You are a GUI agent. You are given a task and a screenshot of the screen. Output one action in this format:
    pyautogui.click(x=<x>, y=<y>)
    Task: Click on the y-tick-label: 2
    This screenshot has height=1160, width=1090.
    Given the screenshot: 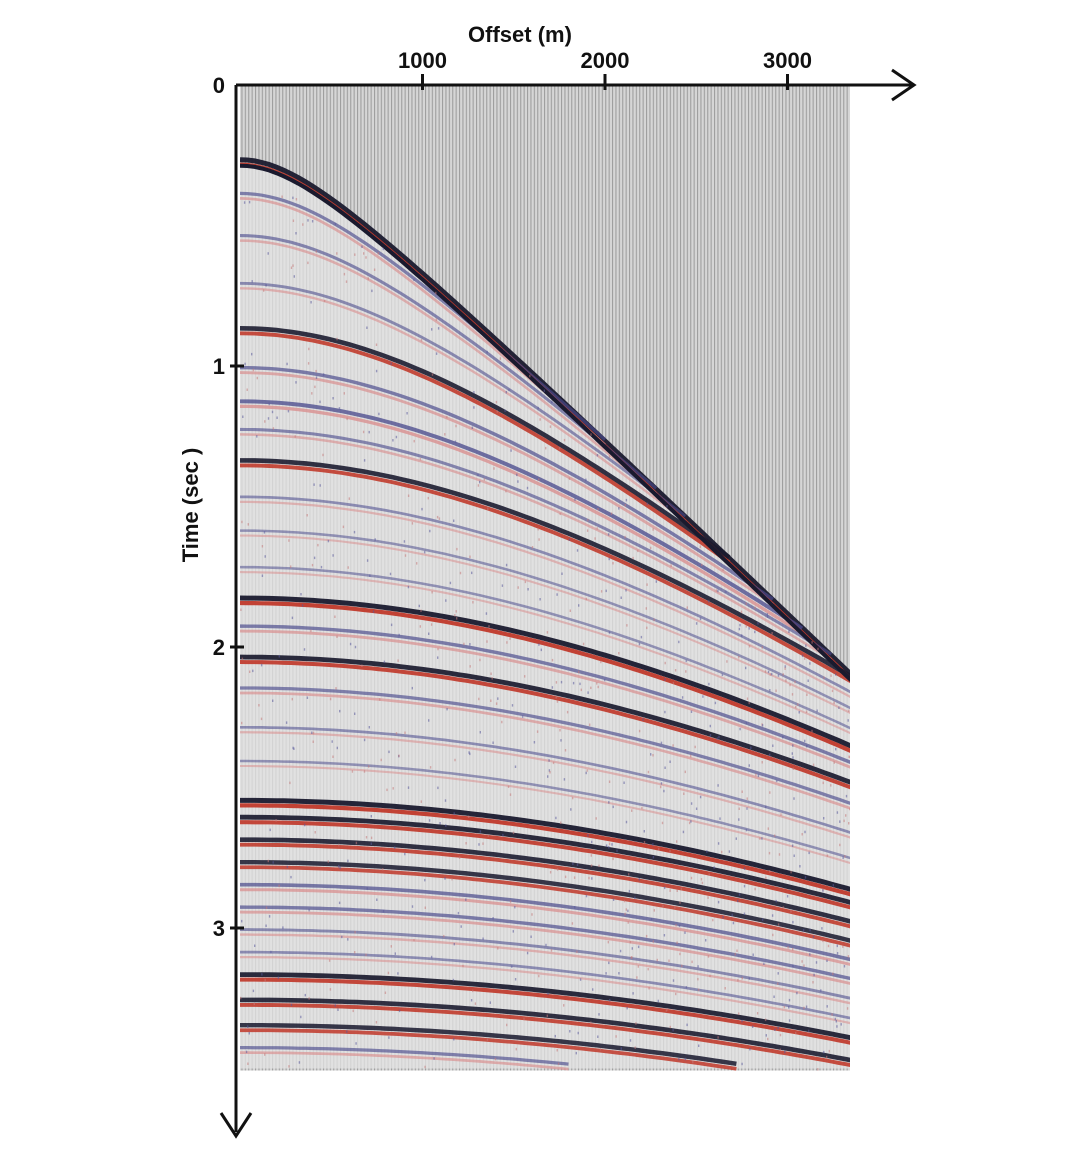 What is the action you would take?
    pyautogui.click(x=219, y=647)
    